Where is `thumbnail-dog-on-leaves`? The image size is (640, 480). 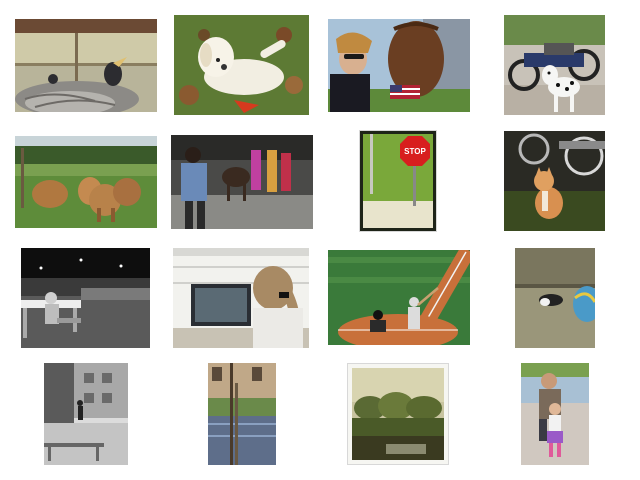 thumbnail-dog-on-leaves is located at coordinates (241, 65).